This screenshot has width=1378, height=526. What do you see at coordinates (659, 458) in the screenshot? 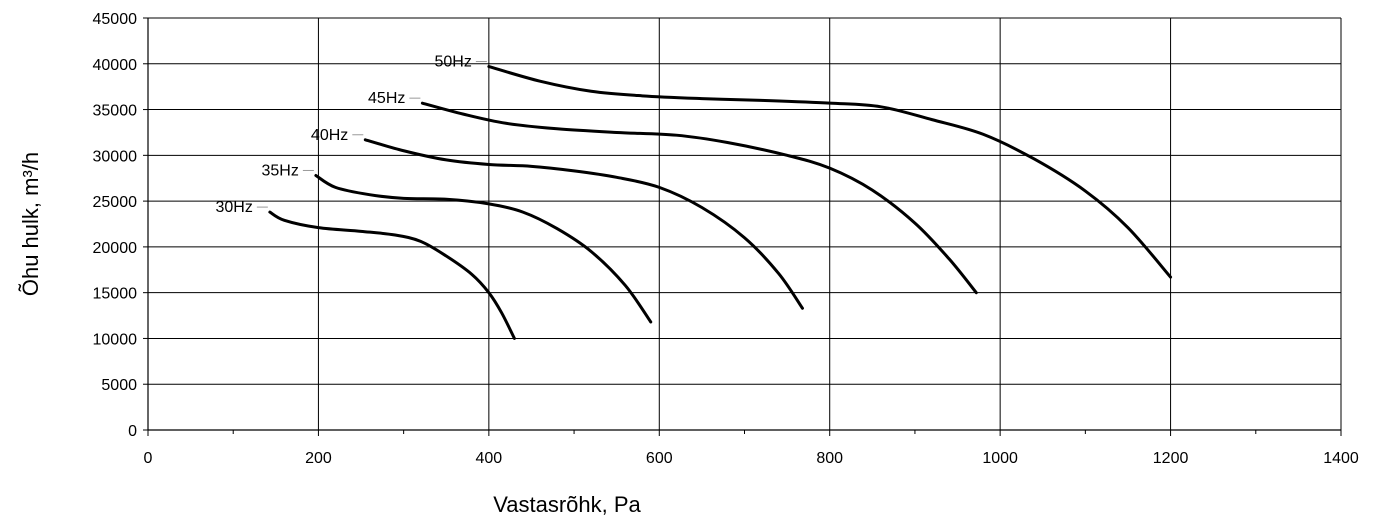
I see `x-tick-label: 600` at bounding box center [659, 458].